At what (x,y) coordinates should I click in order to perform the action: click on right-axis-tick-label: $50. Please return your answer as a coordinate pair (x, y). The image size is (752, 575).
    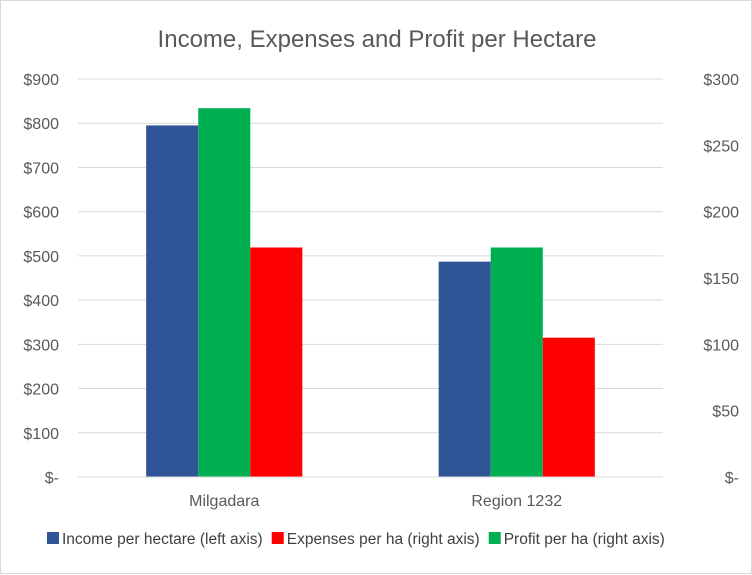
    Looking at the image, I should click on (725, 412).